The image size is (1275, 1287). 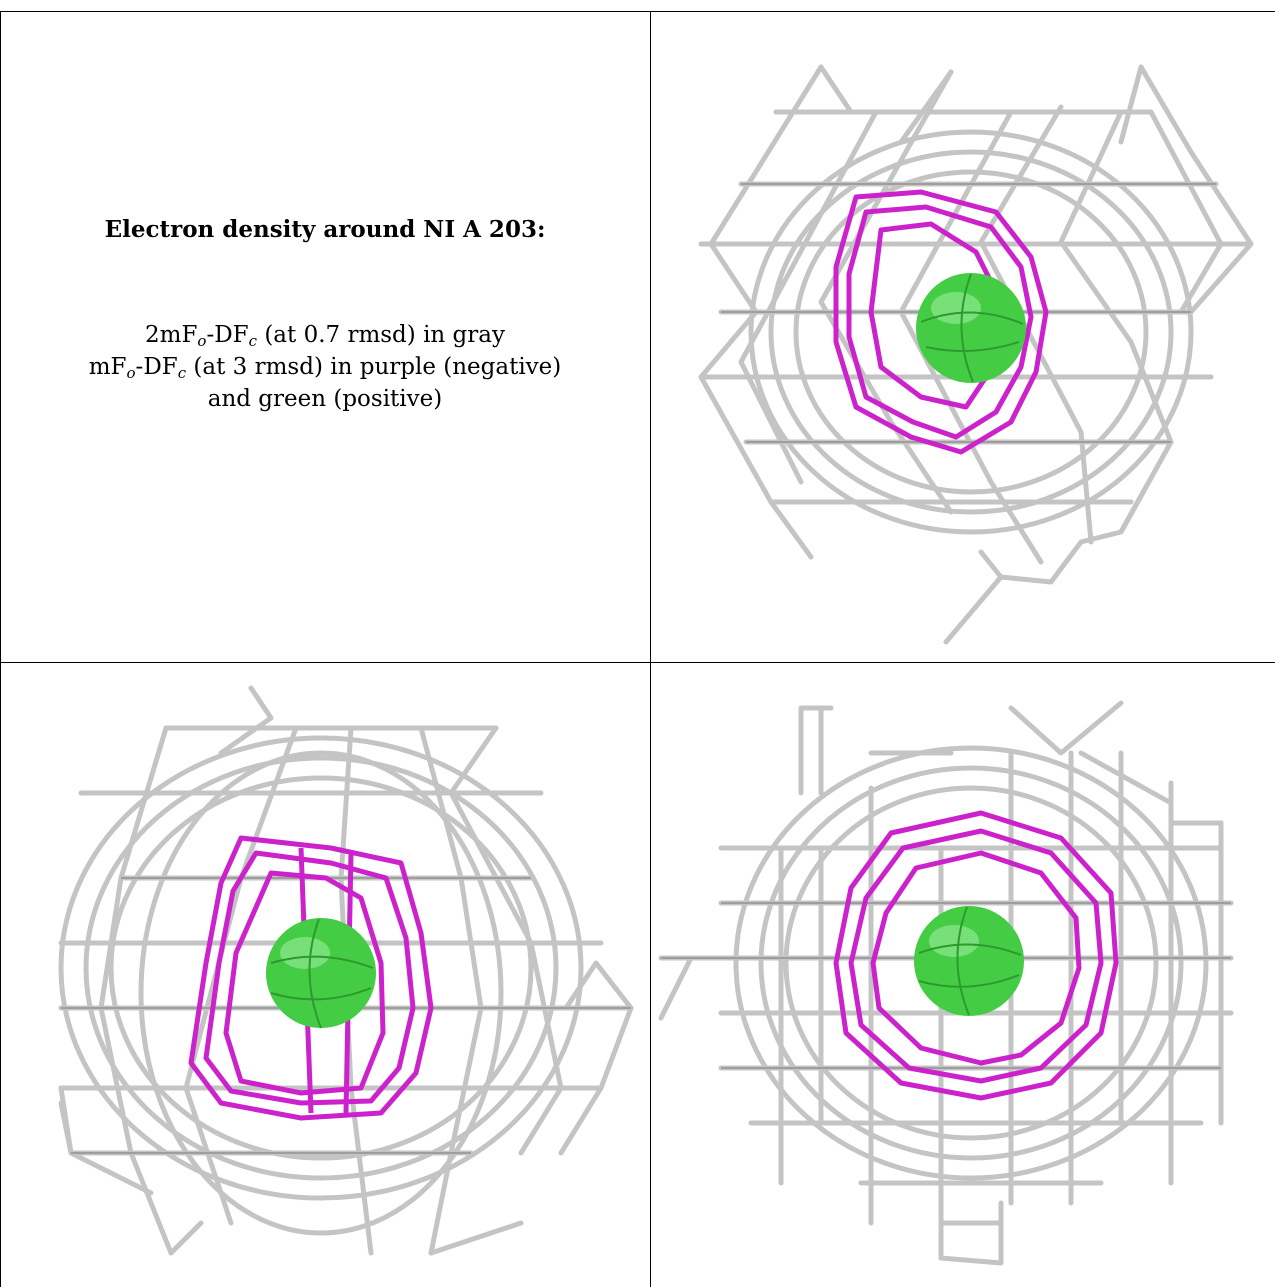 What do you see at coordinates (637, 11) in the screenshot?
I see `border-top` at bounding box center [637, 11].